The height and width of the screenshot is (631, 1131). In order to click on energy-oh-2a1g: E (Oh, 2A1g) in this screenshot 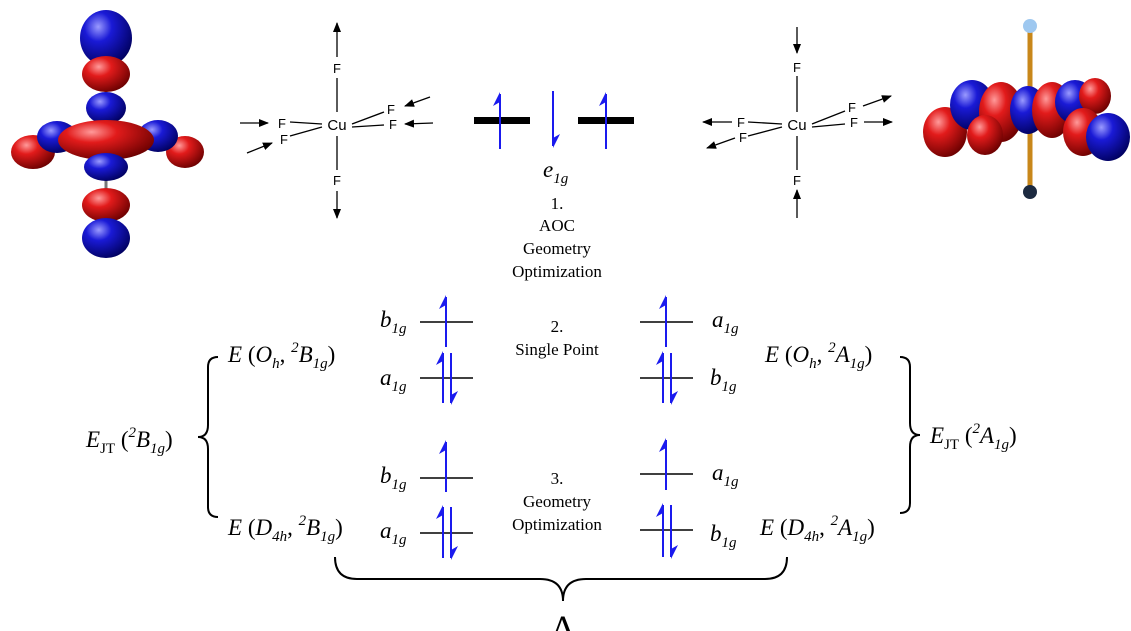, I will do `click(818, 356)`.